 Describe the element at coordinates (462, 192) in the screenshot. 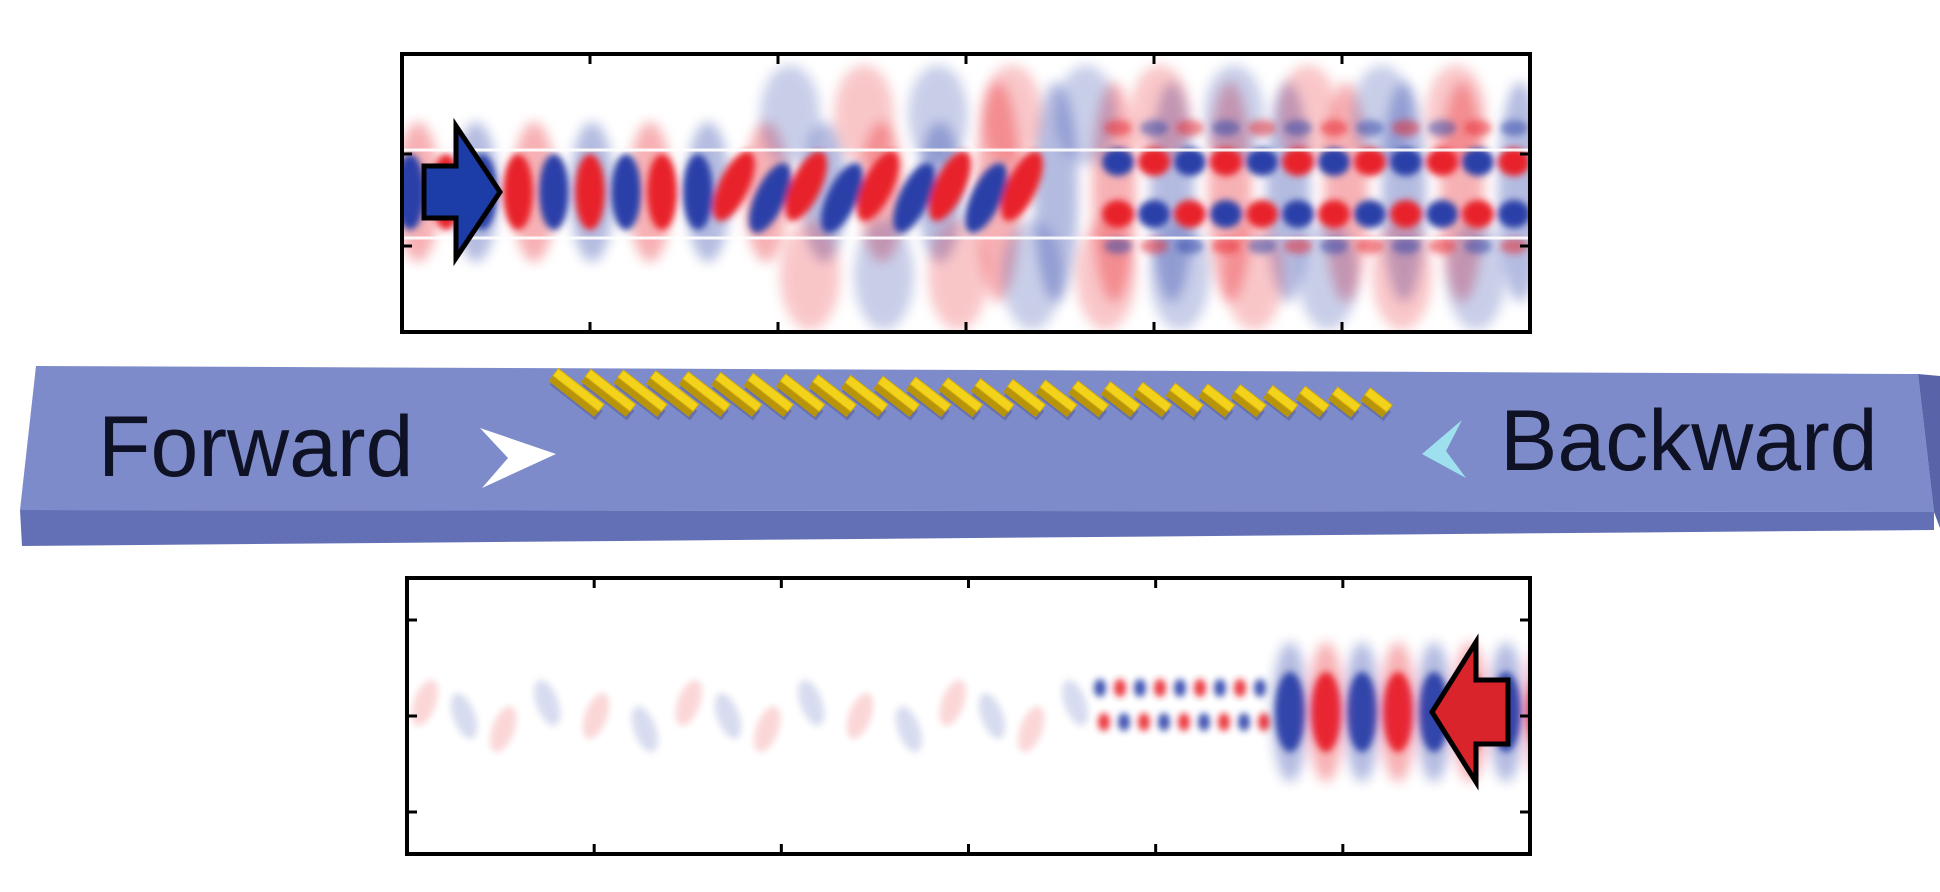

I see `right-arrow-icon` at that location.